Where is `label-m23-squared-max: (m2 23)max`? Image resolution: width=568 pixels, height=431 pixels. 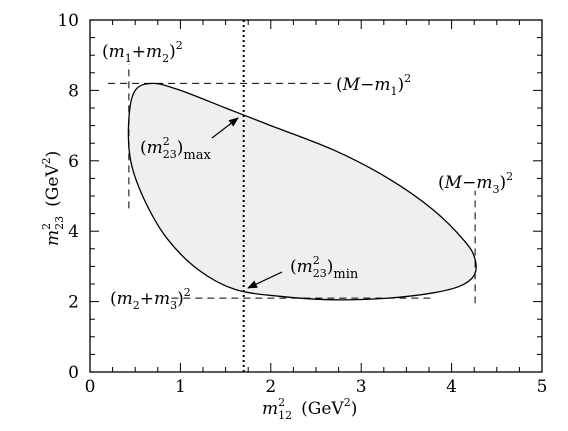 label-m23-squared-max: (m2 23)max is located at coordinates (175, 149).